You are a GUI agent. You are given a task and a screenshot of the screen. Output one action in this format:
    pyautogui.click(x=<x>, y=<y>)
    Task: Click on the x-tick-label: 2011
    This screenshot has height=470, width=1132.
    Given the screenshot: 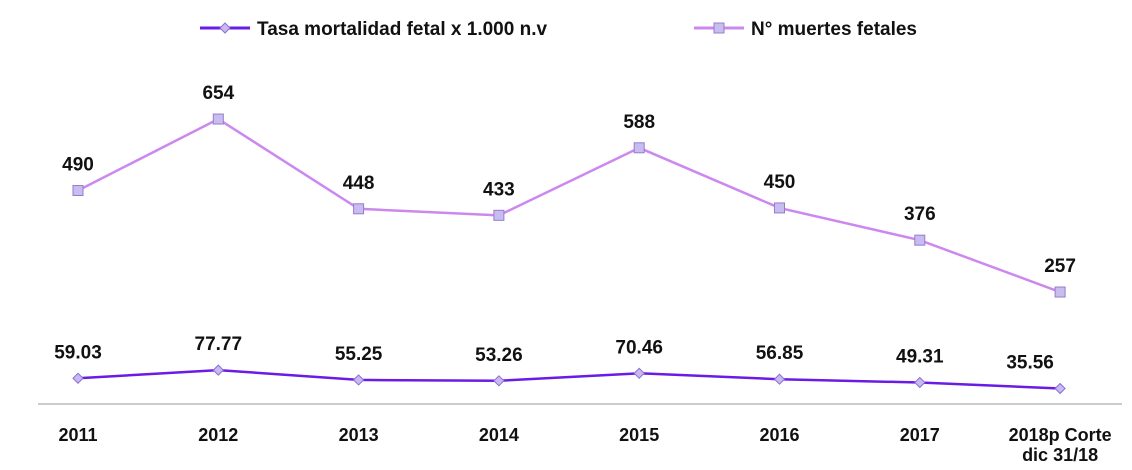 What is the action you would take?
    pyautogui.click(x=78, y=435)
    